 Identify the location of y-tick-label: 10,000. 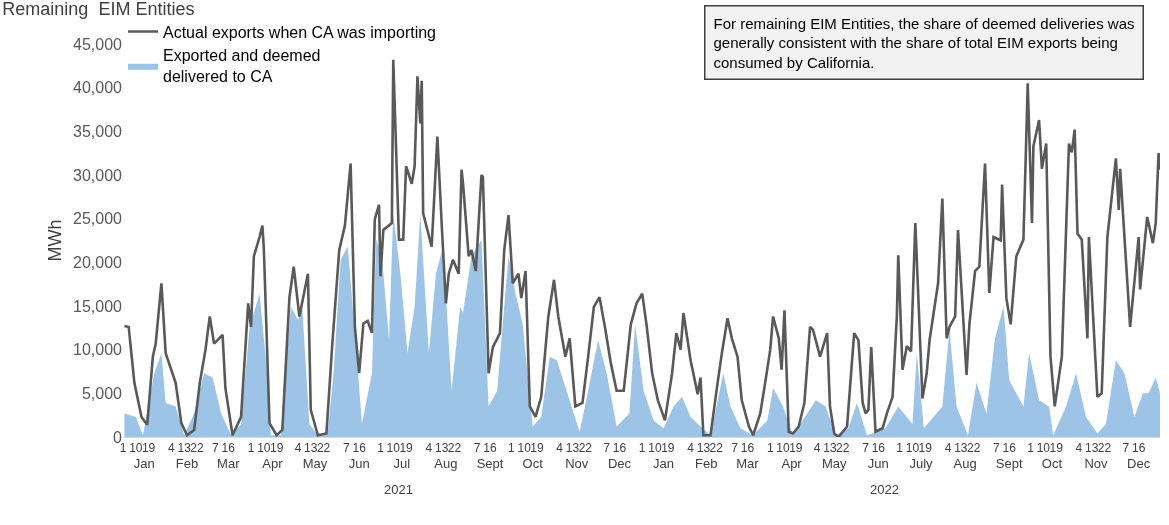
(98, 350).